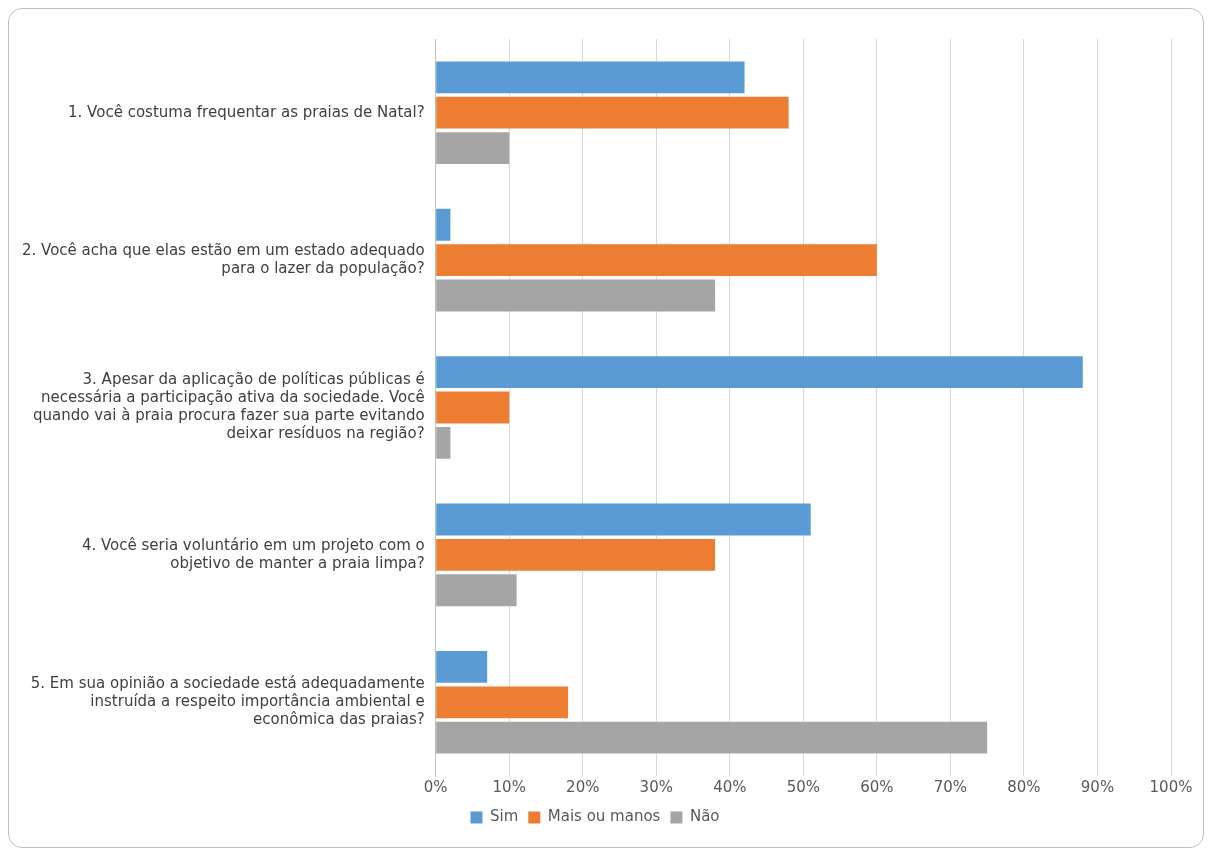  I want to click on x-tick-label: 100%, so click(1171, 786).